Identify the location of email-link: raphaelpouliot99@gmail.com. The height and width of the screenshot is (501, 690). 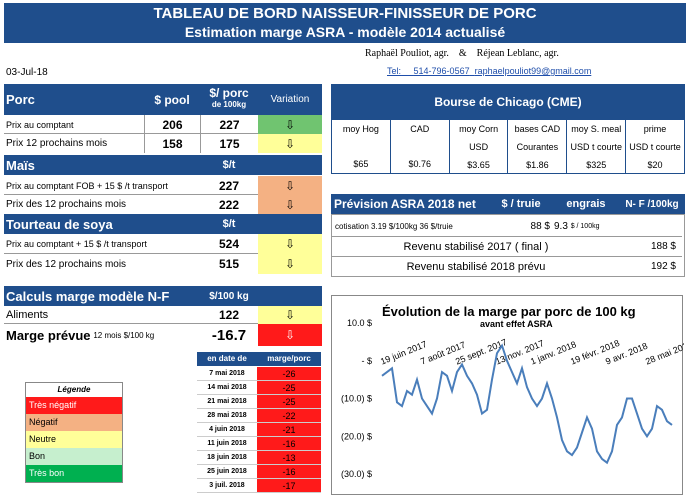
(533, 71).